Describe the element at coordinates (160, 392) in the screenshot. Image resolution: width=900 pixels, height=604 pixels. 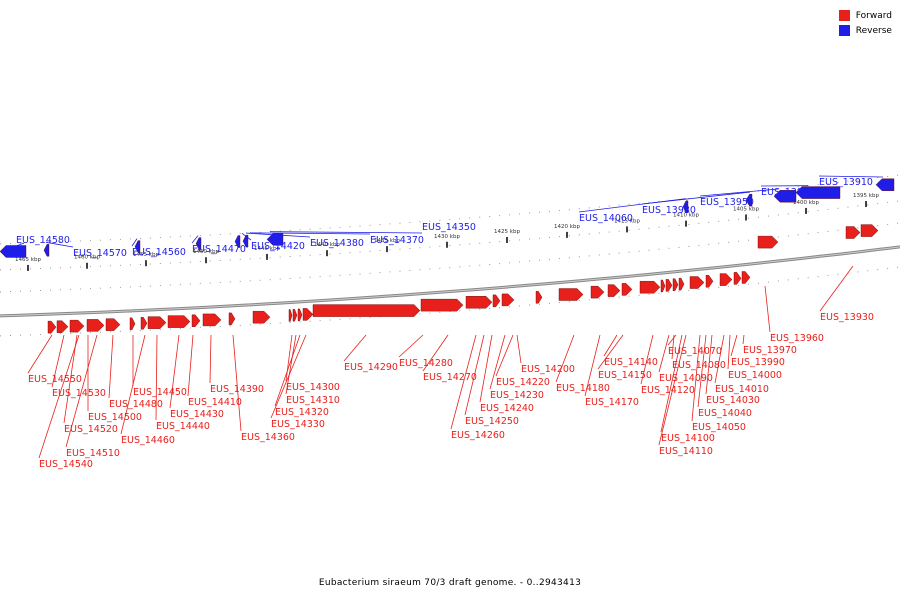
I see `gene-label: EUS_14450` at that location.